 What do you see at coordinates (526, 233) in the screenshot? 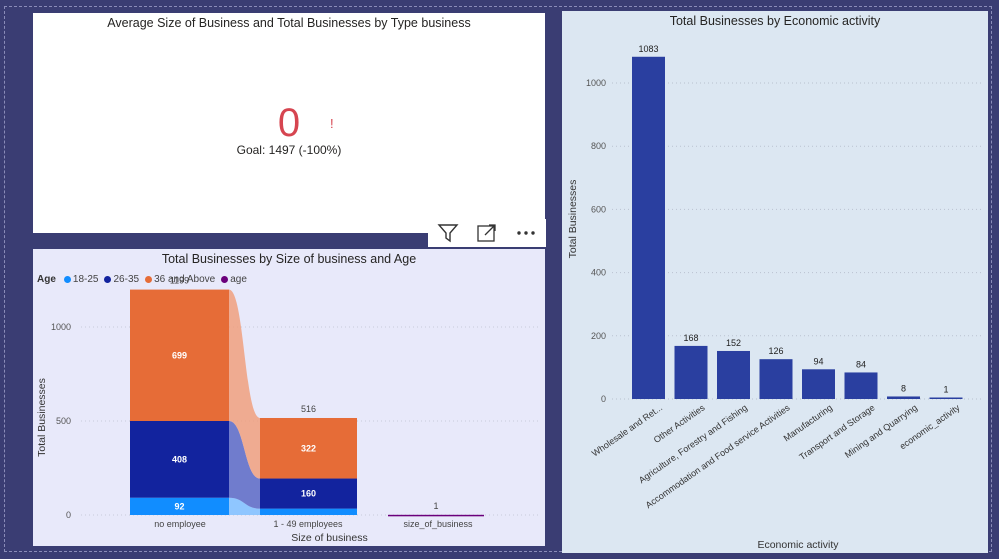
I see `more-options-icon` at bounding box center [526, 233].